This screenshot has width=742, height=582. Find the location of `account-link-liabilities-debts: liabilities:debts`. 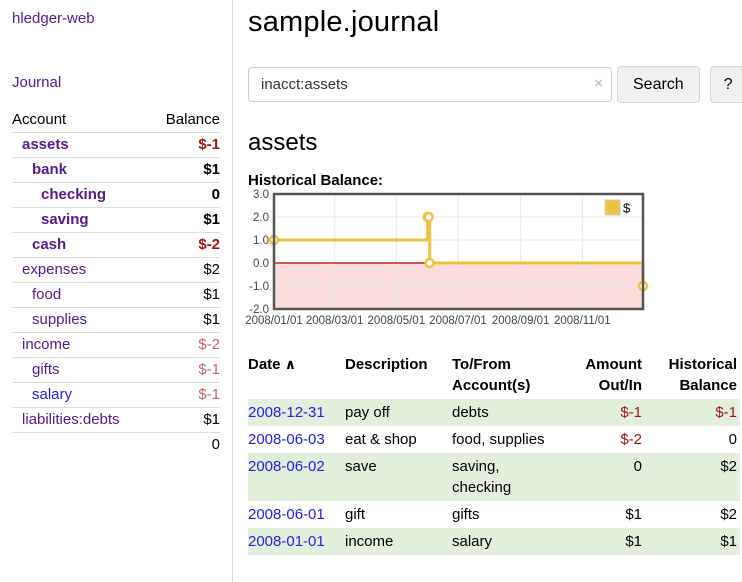

account-link-liabilities-debts: liabilities:debts is located at coordinates (71, 419).